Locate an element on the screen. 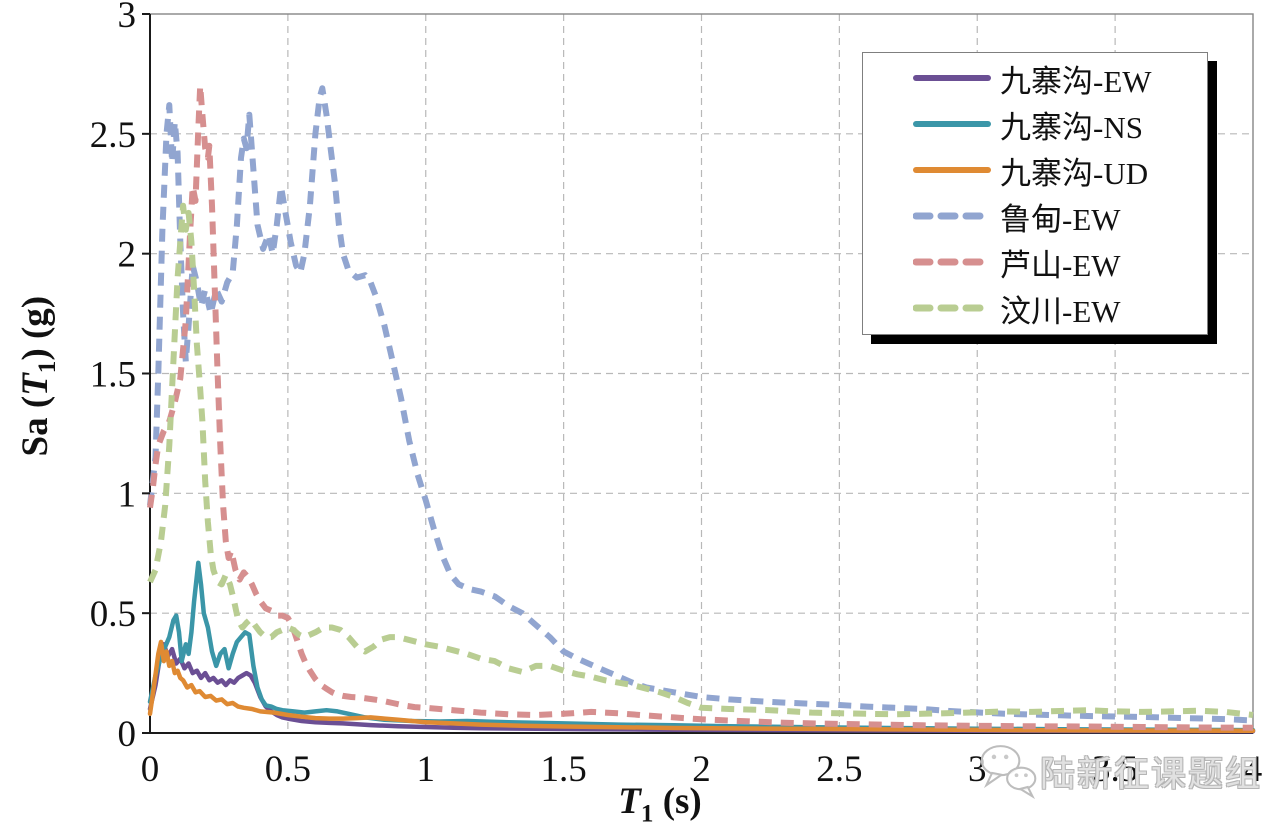  legend: 九寨沟-EW 九寨沟-NS 九寨沟-UD 鲁甸-EW 芦山-EW 汶川-EW is located at coordinates (1035, 193).